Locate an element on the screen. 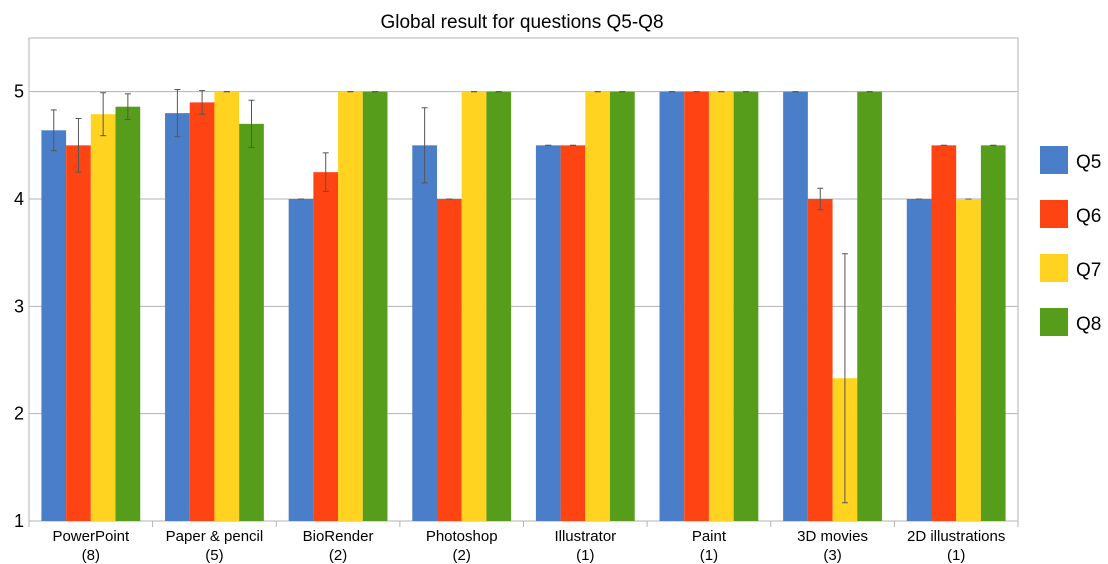 The height and width of the screenshot is (564, 1108). legend-swatch-q8 is located at coordinates (1054, 322).